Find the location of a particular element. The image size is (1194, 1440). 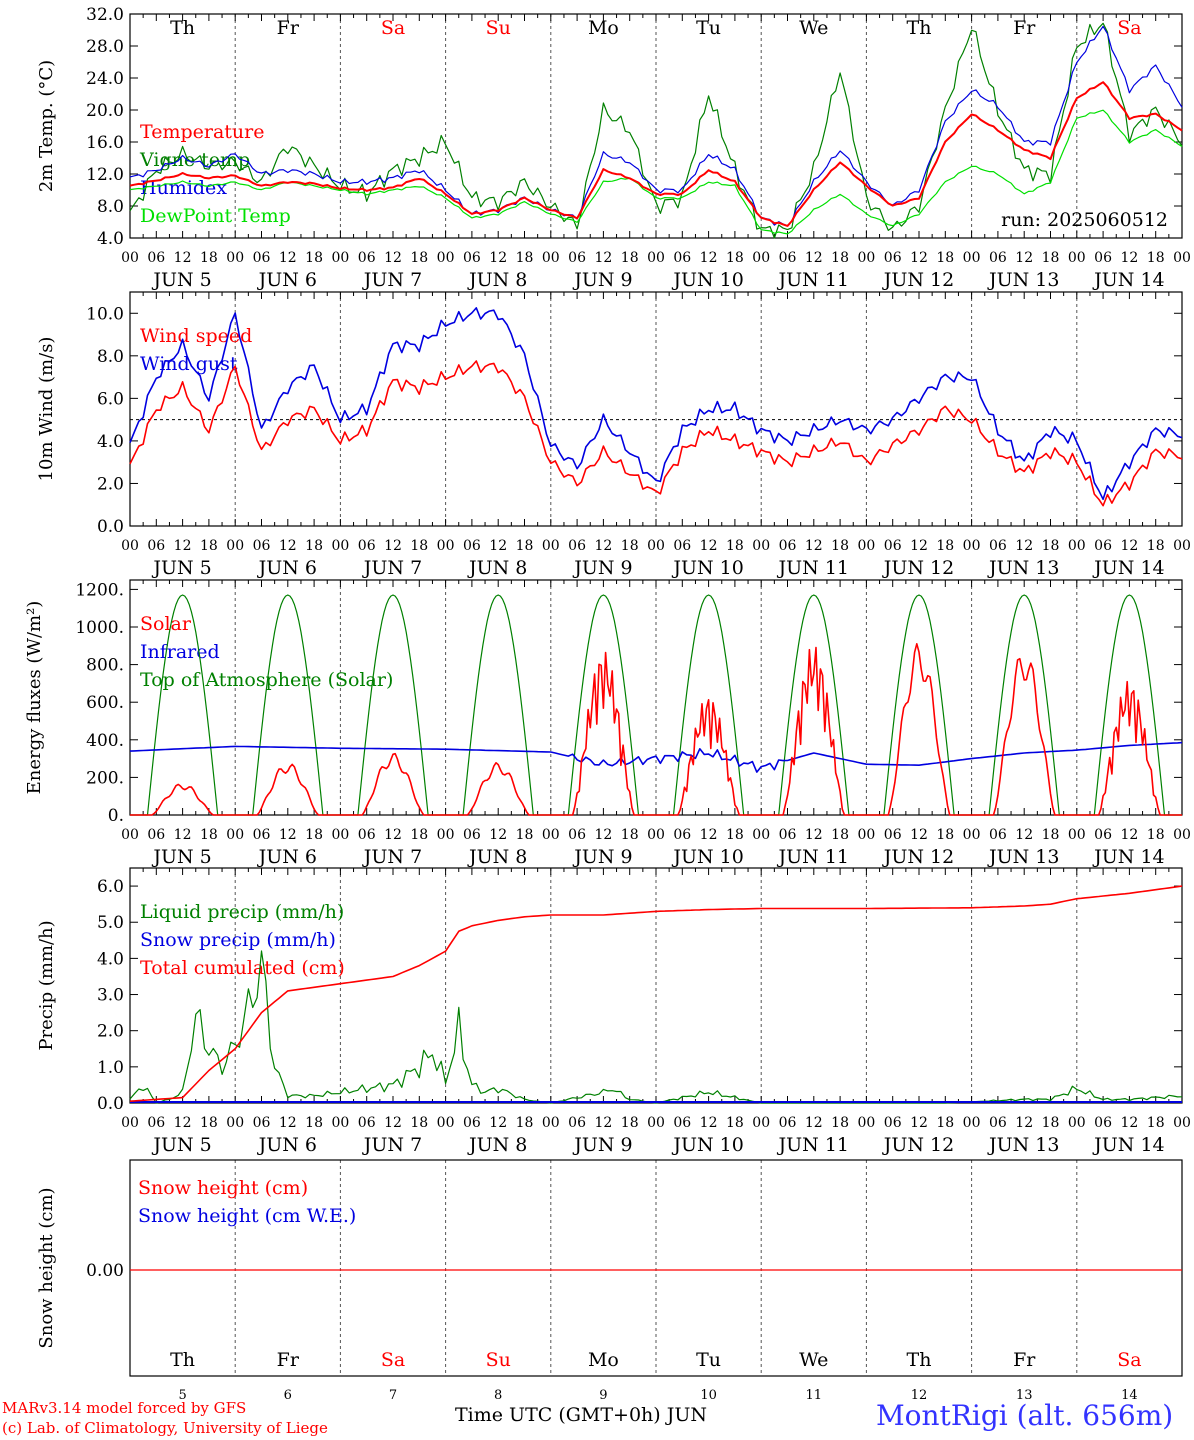

total-cumulated-line is located at coordinates (656, 993).